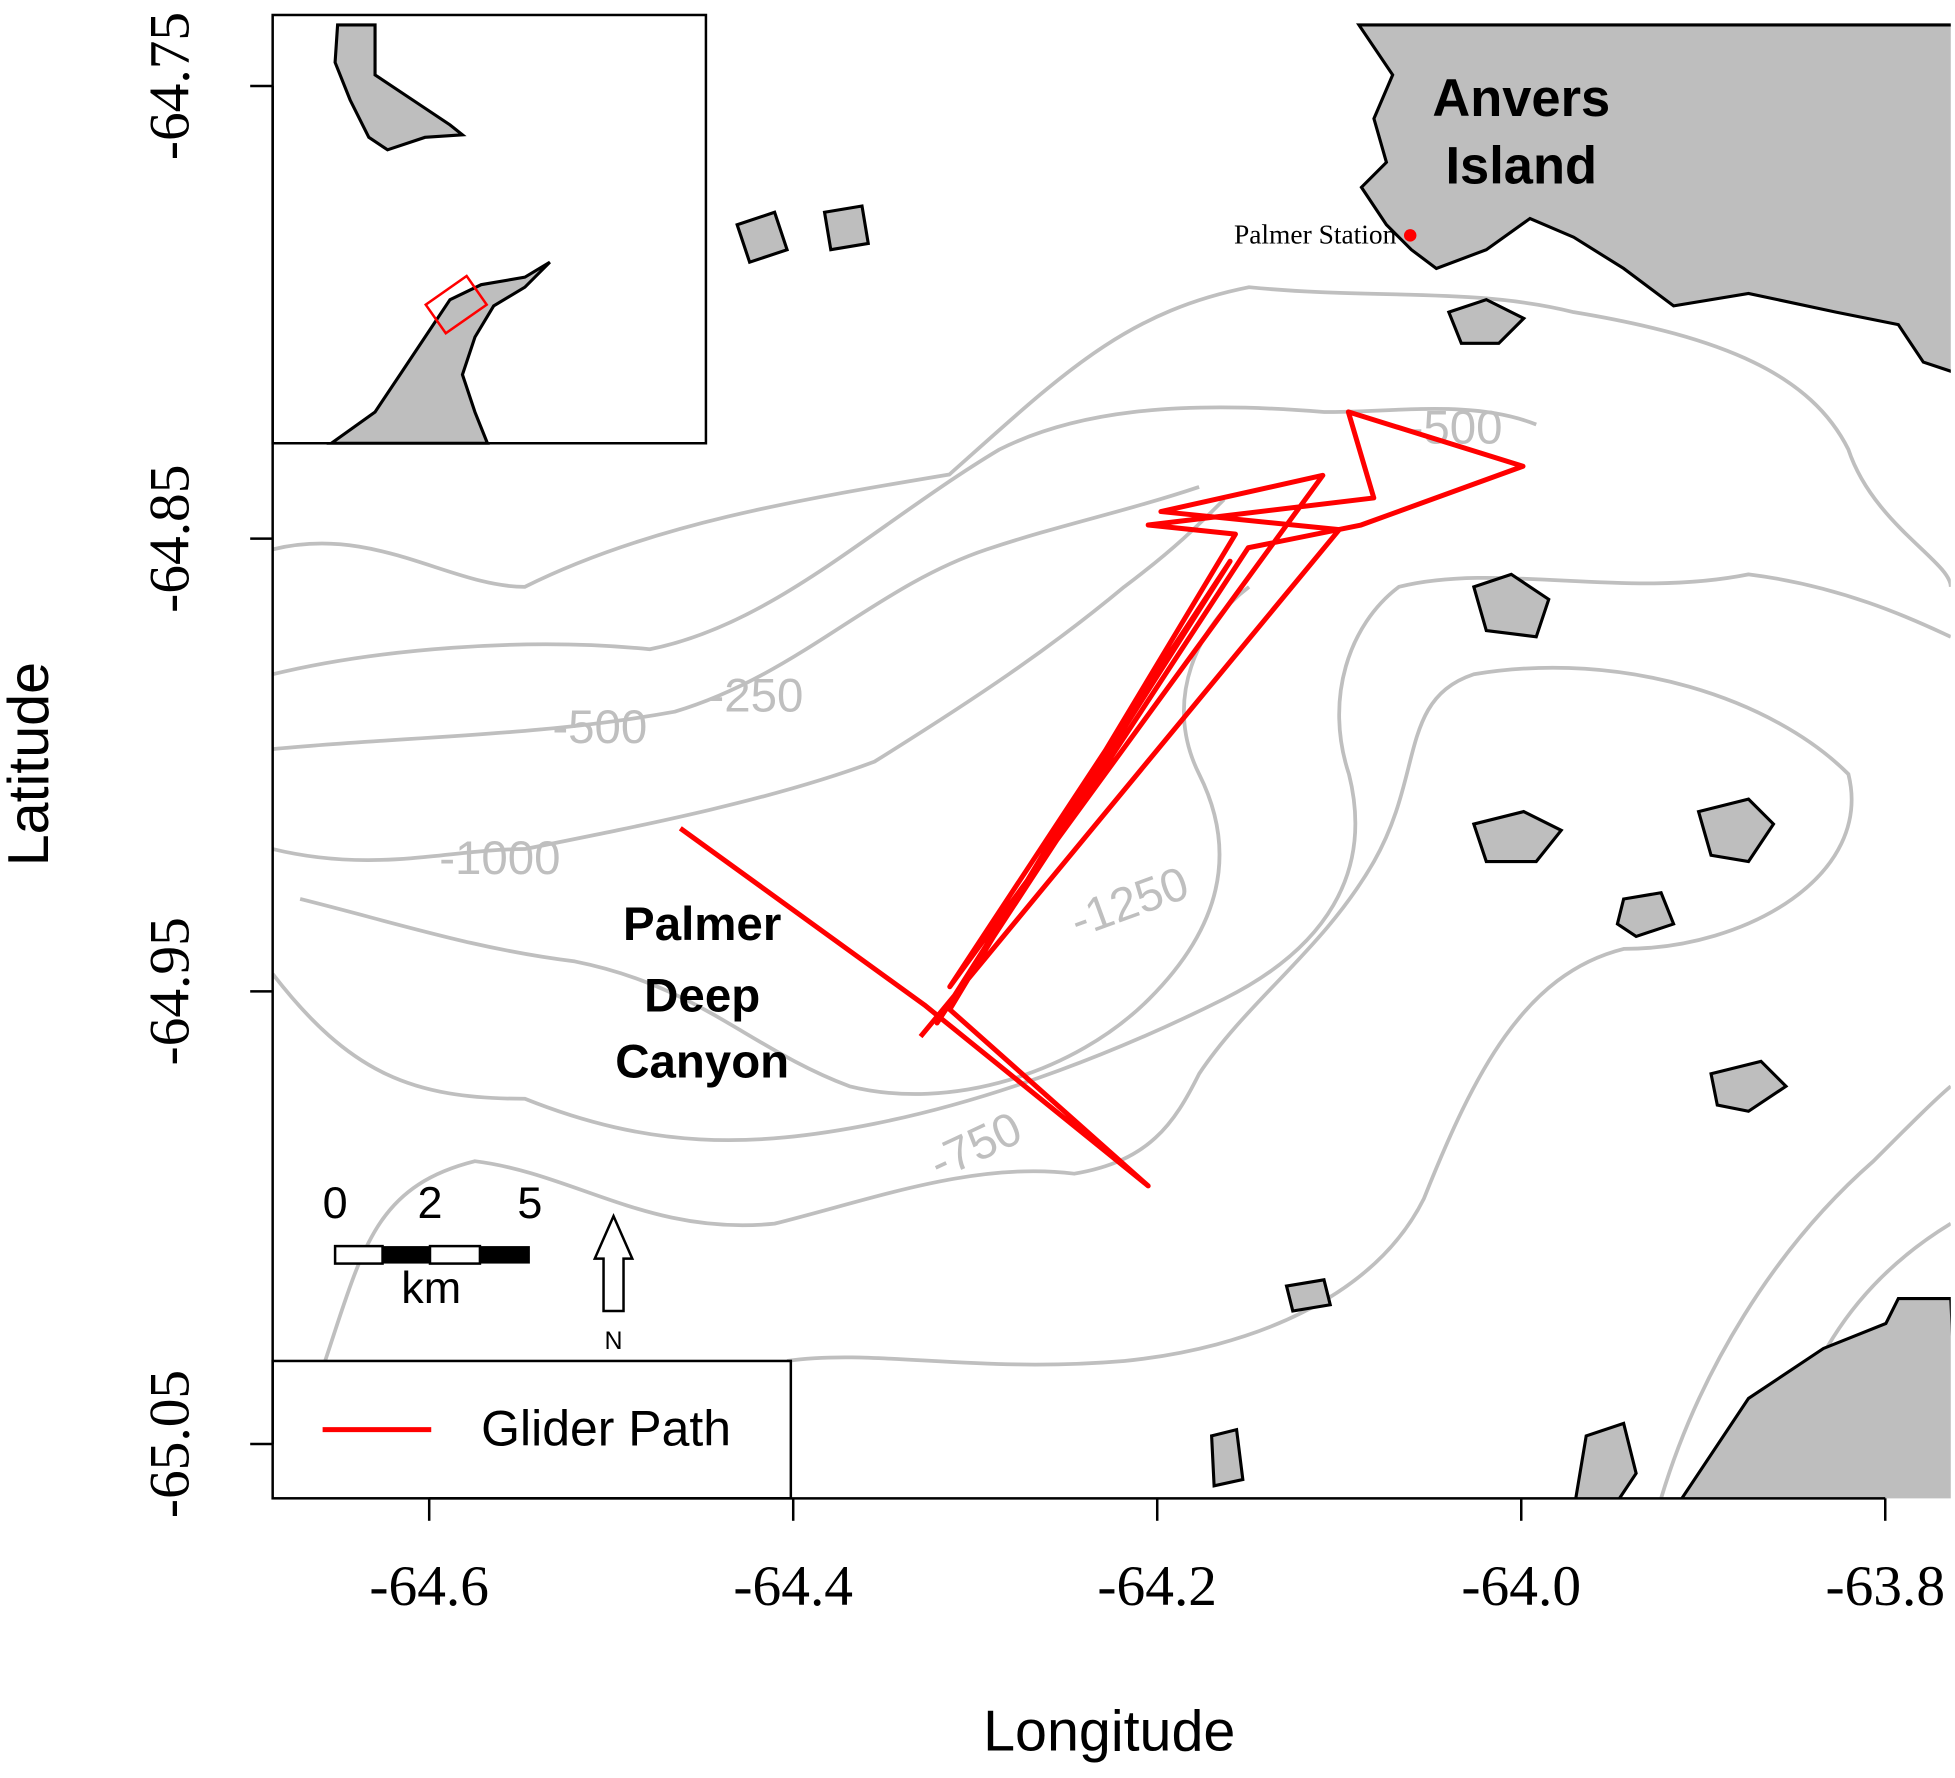 The width and height of the screenshot is (1955, 1778). What do you see at coordinates (1521, 167) in the screenshot?
I see `place-label: Island` at bounding box center [1521, 167].